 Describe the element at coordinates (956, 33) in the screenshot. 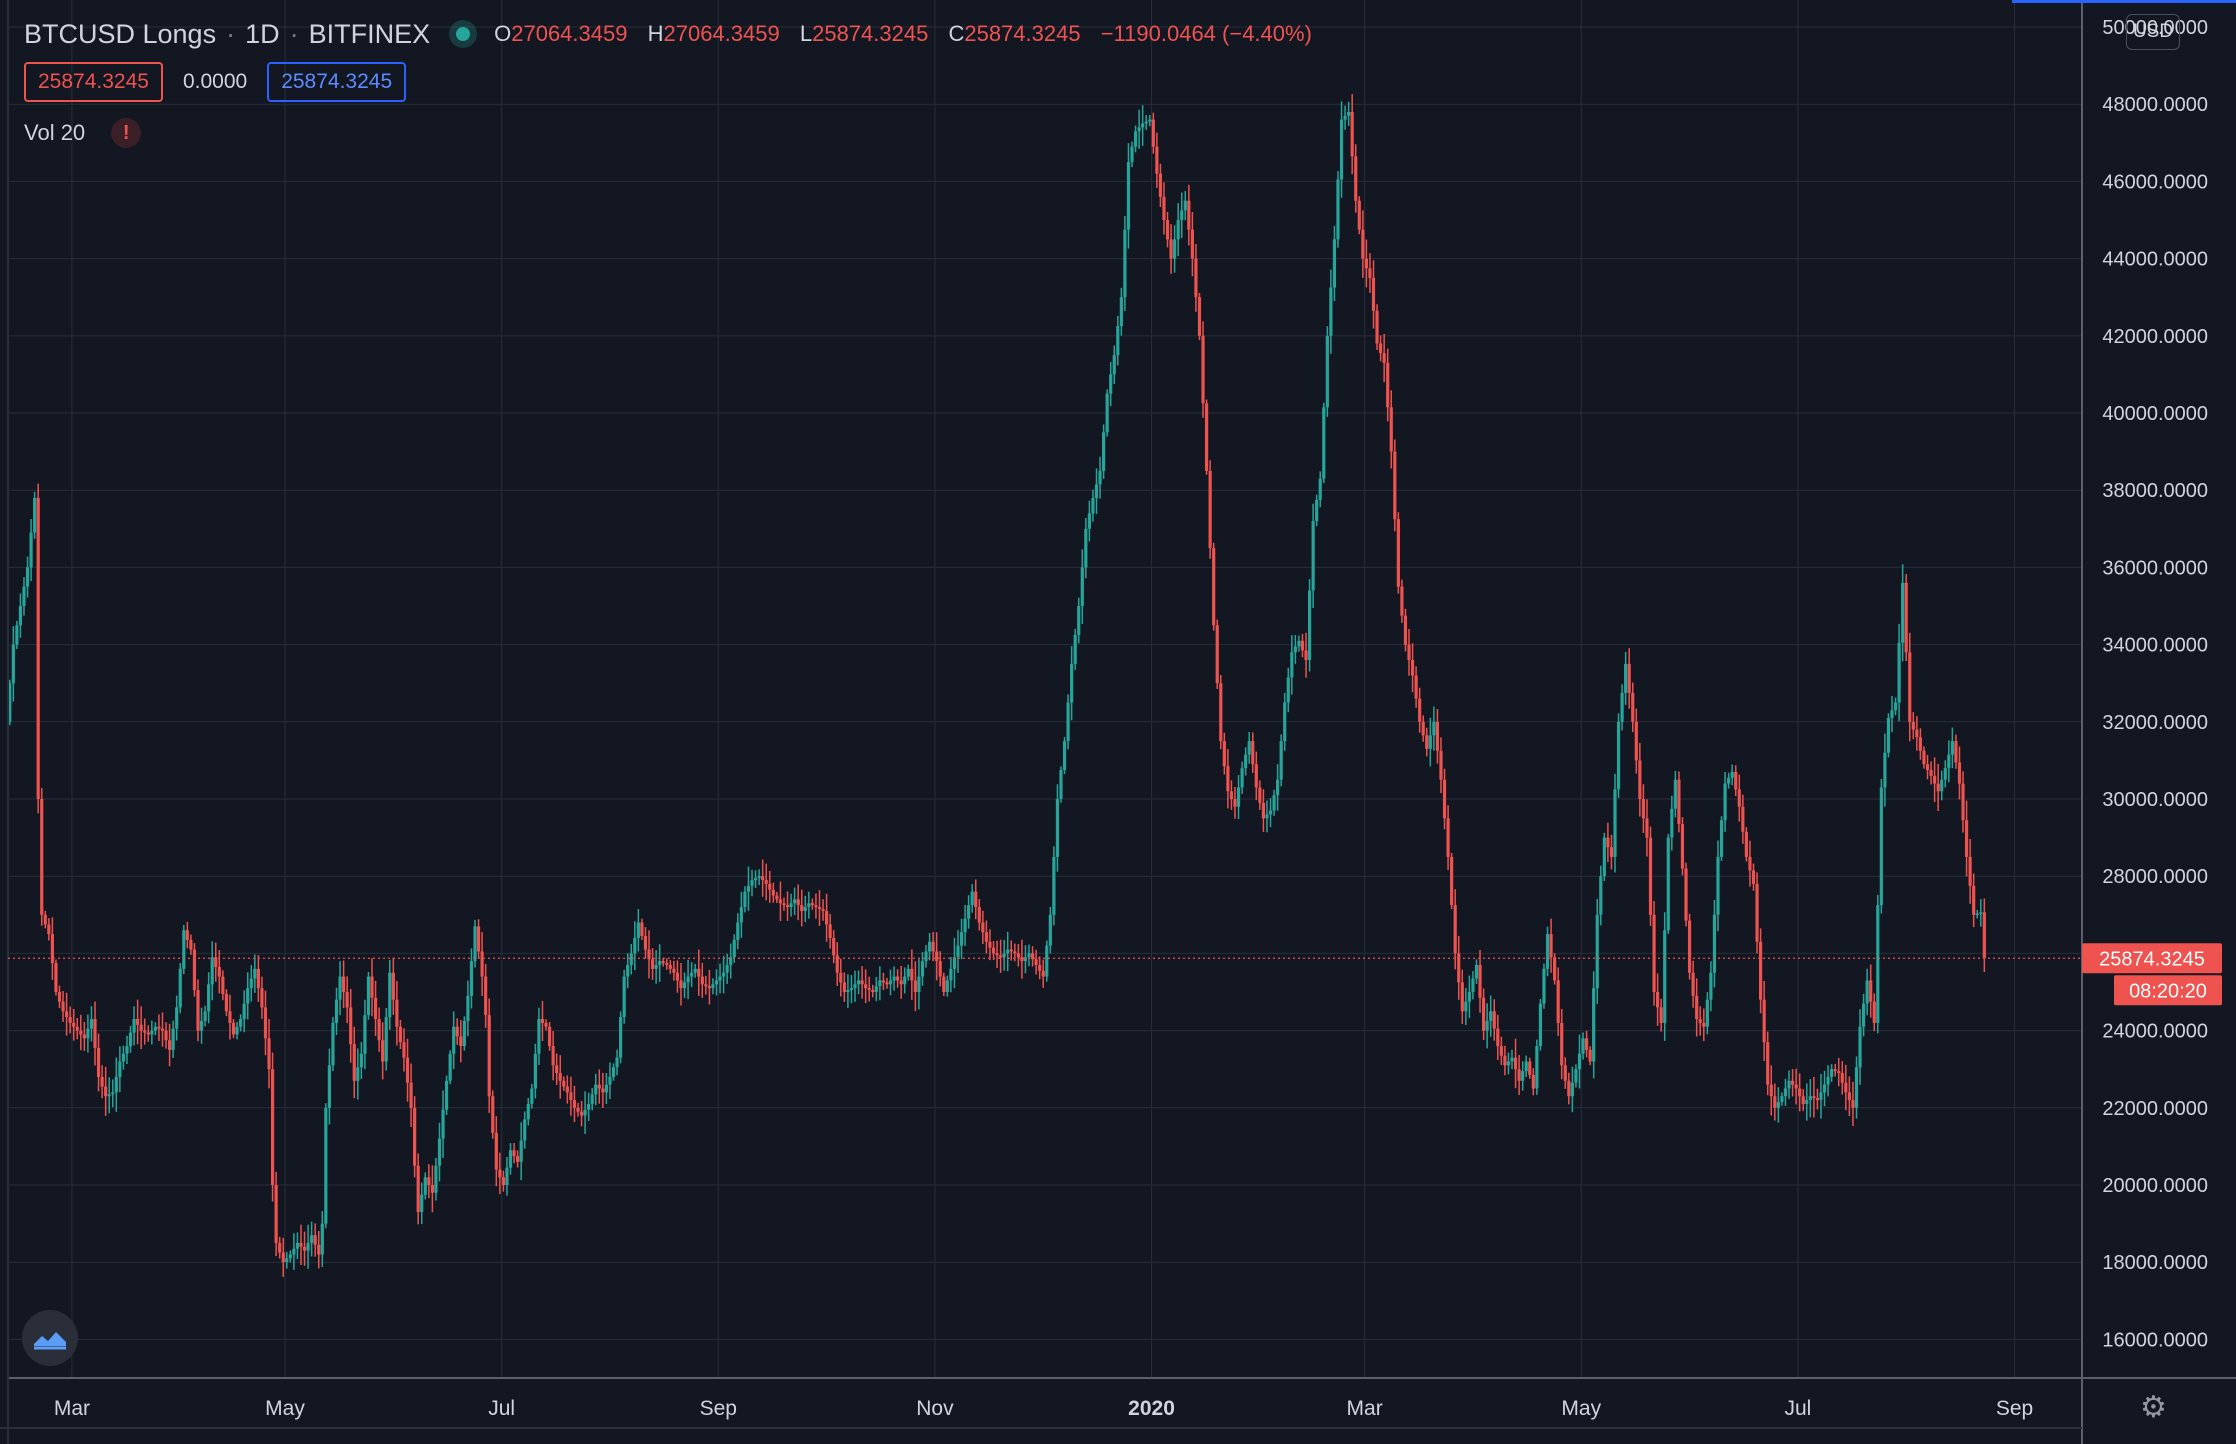

I see `close-label: C` at that location.